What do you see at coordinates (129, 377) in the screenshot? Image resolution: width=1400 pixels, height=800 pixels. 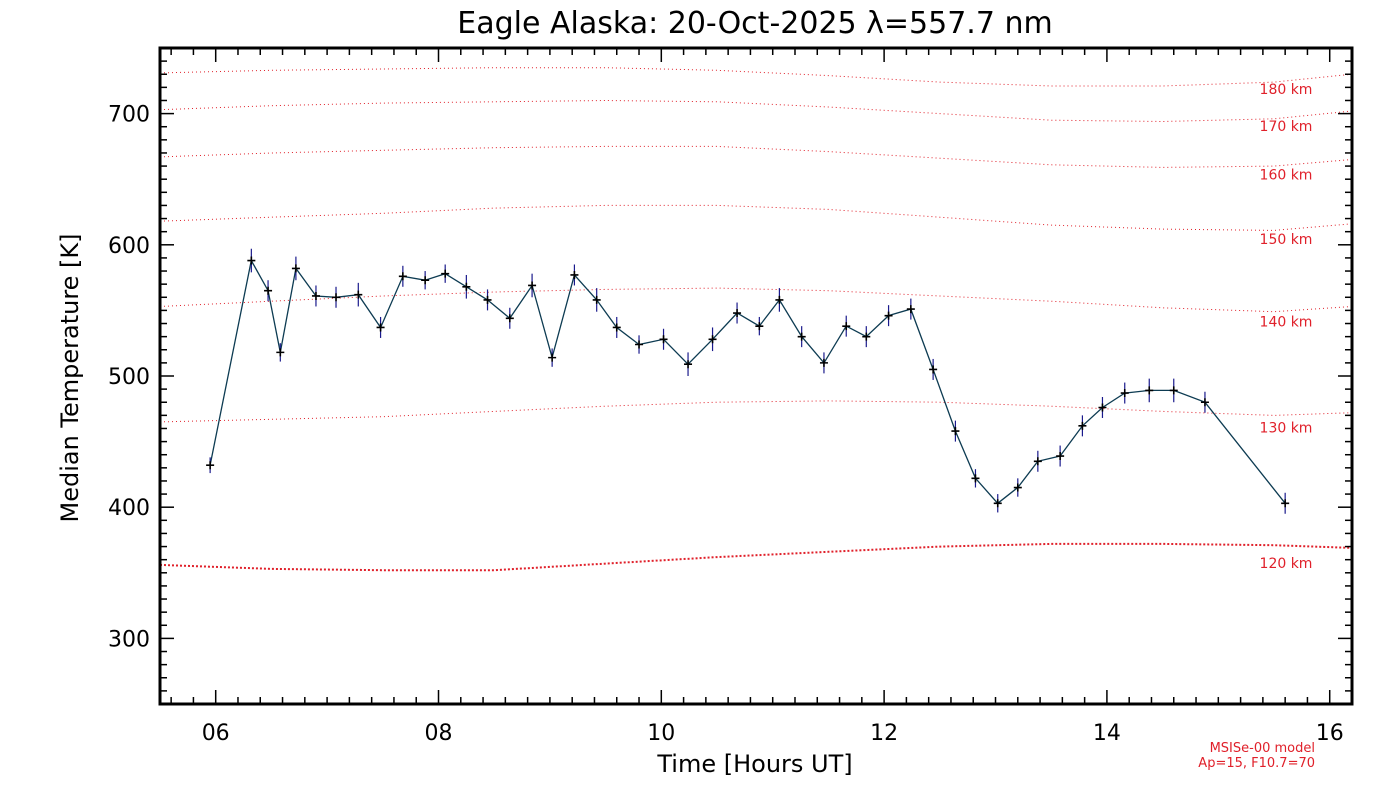 I see `y-tick-label: 500` at bounding box center [129, 377].